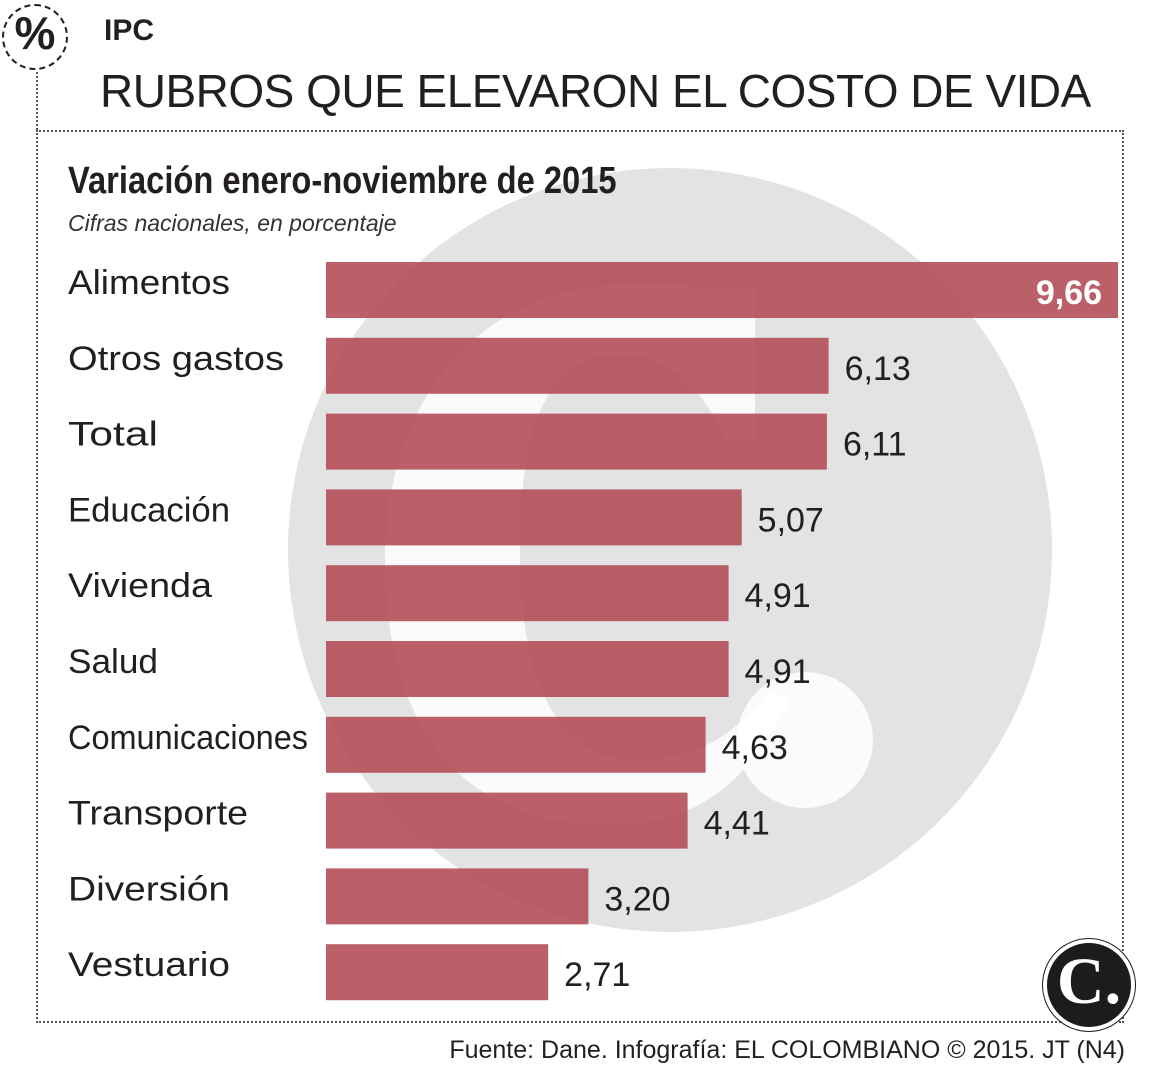 This screenshot has width=1163, height=1075. Describe the element at coordinates (129, 30) in the screenshot. I see `kicker: IPC` at that location.